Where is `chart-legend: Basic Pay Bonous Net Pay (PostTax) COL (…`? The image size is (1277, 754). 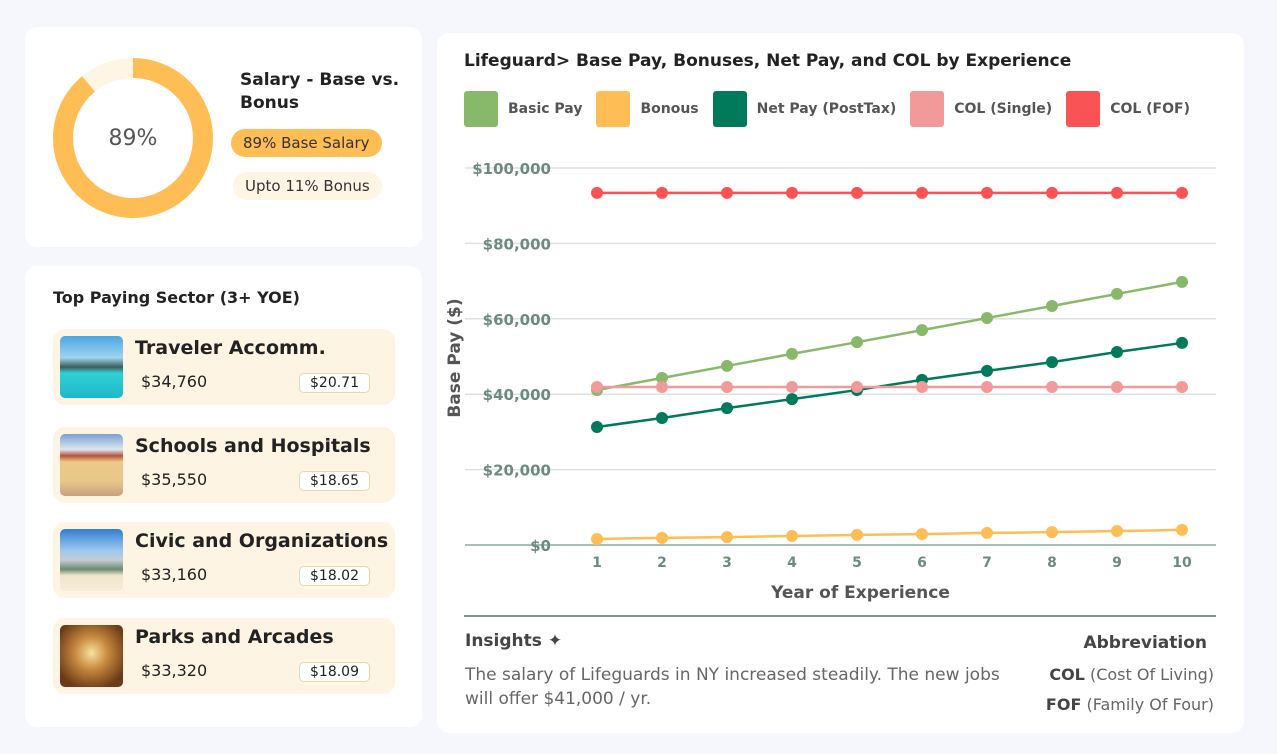
chart-legend: Basic Pay Bonous Net Pay (PostTax) COL (… is located at coordinates (834, 109).